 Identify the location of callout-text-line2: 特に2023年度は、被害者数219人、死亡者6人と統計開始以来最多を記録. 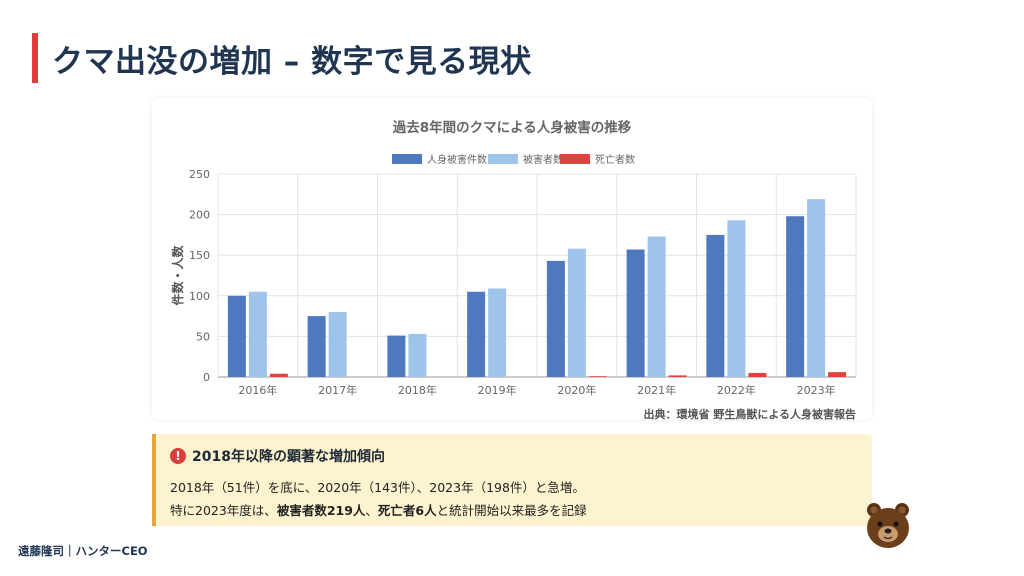
(378, 509).